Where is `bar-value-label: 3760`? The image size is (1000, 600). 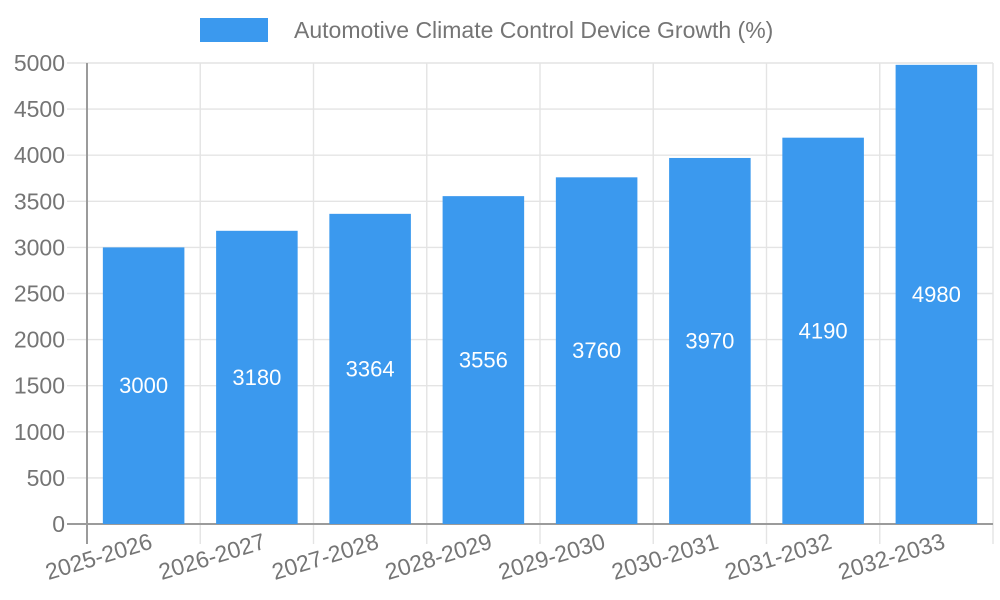 bar-value-label: 3760 is located at coordinates (596, 350).